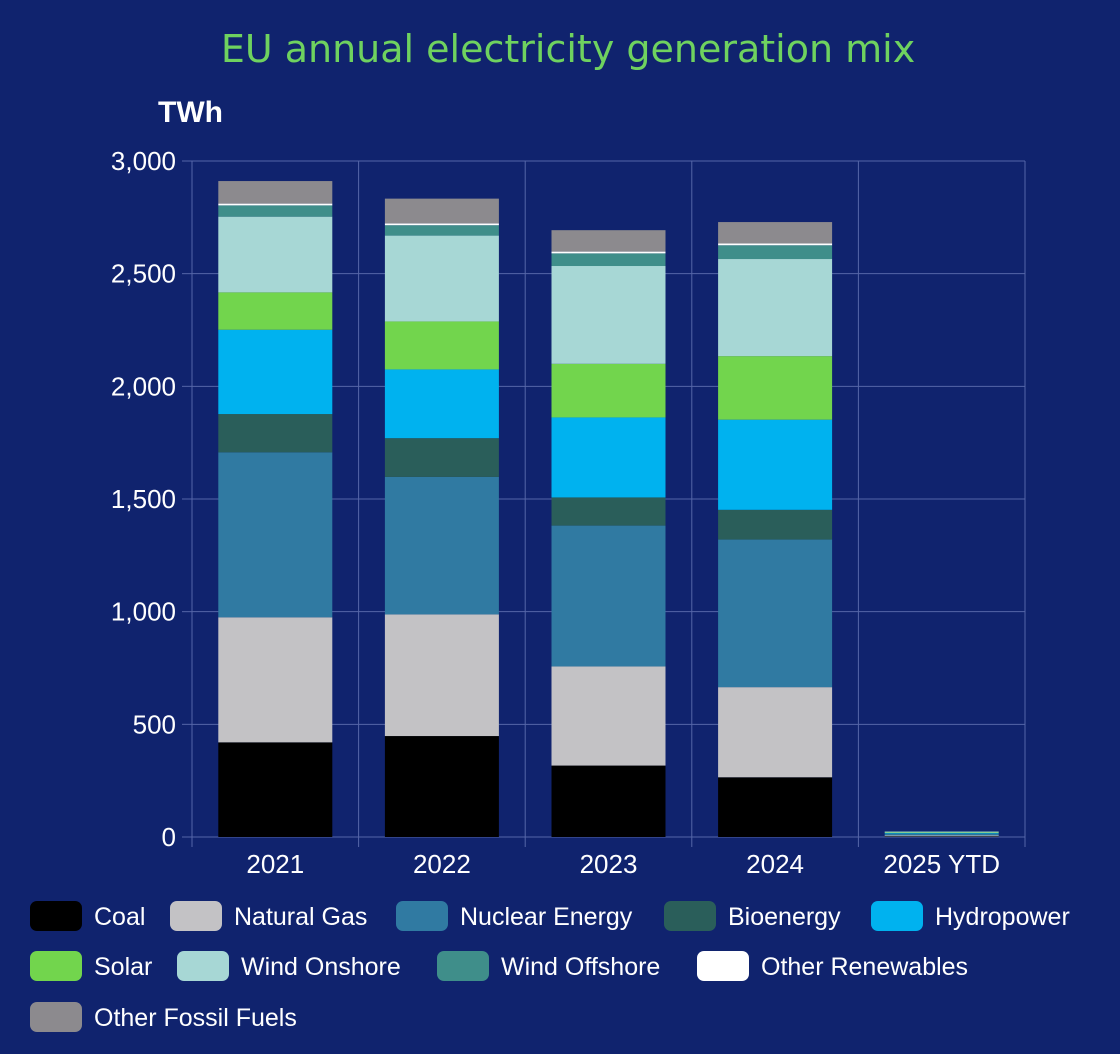 This screenshot has height=1054, width=1120. I want to click on legend-label: Other Renewables, so click(864, 967).